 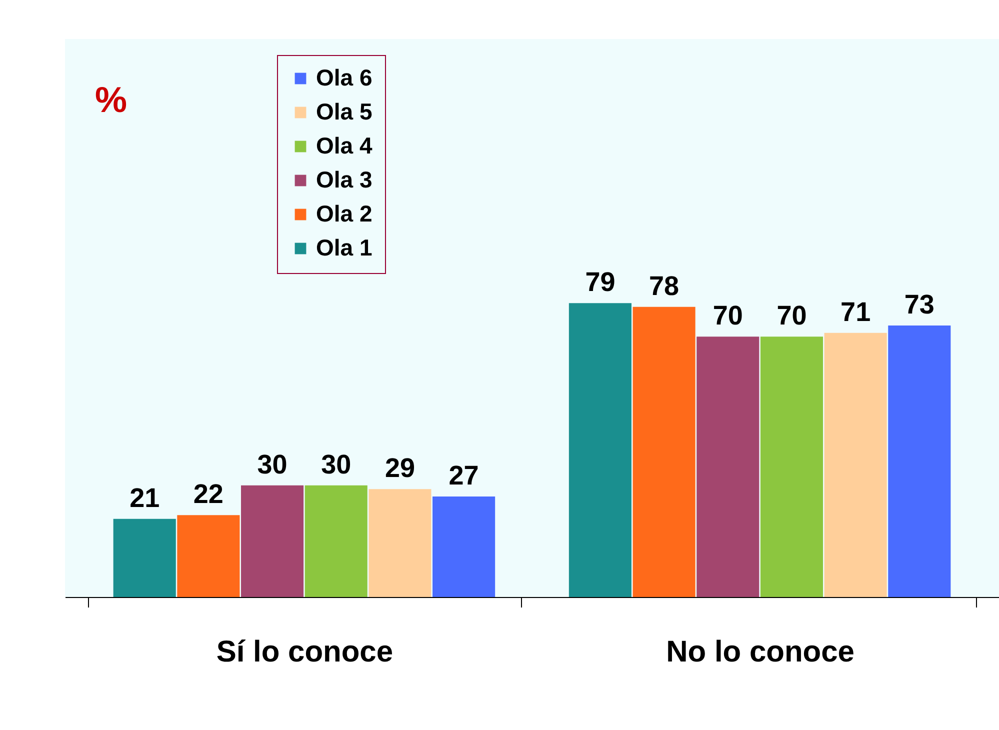 I want to click on data-label: 73, so click(x=919, y=304).